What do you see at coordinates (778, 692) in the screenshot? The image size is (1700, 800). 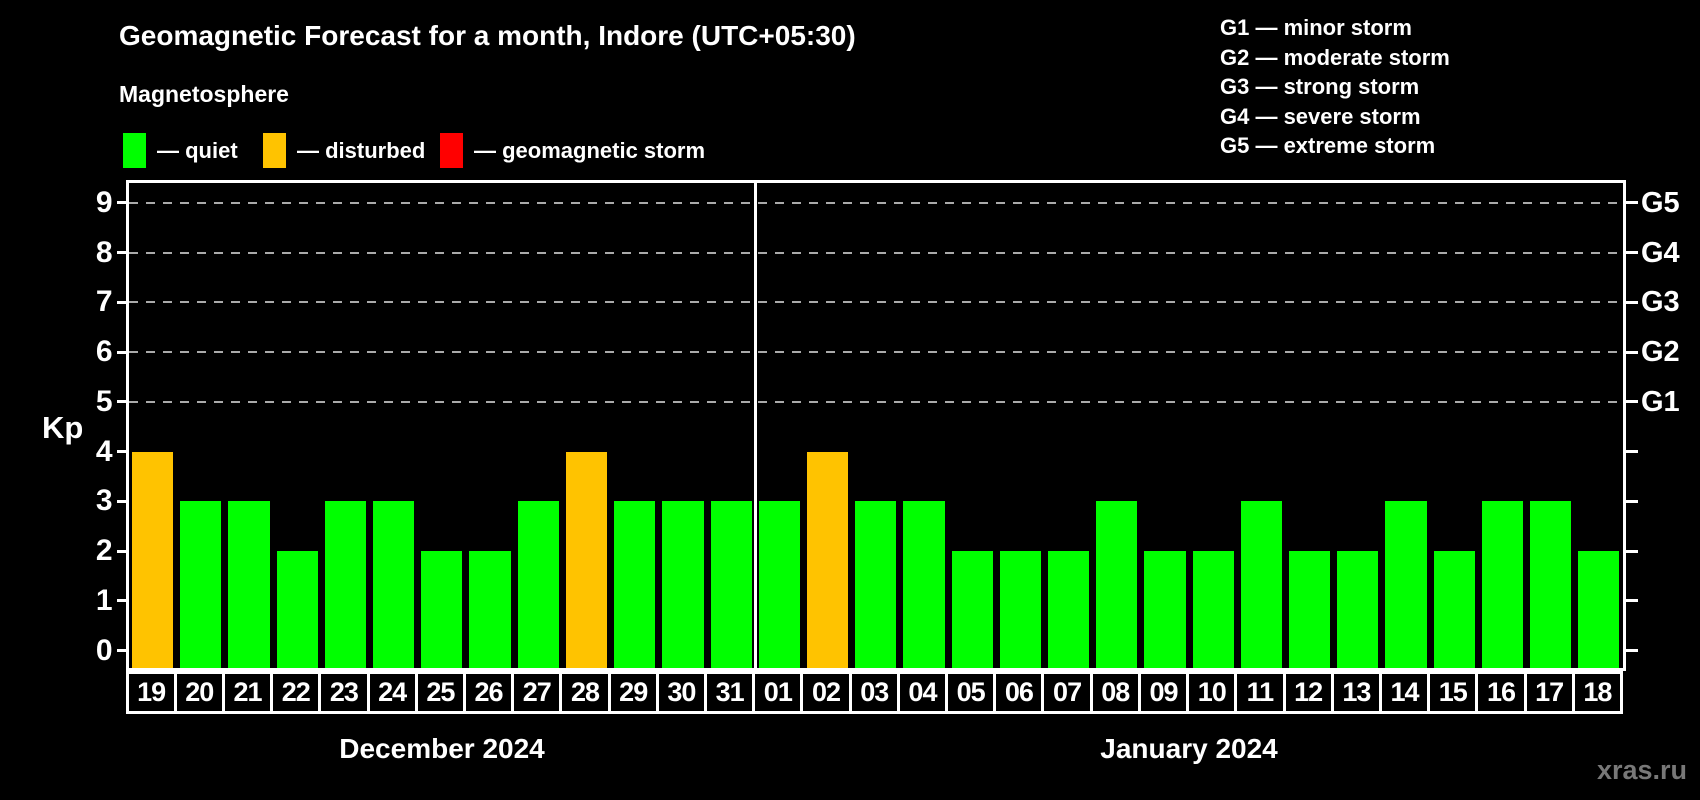 I see `day-cell-01: 01` at bounding box center [778, 692].